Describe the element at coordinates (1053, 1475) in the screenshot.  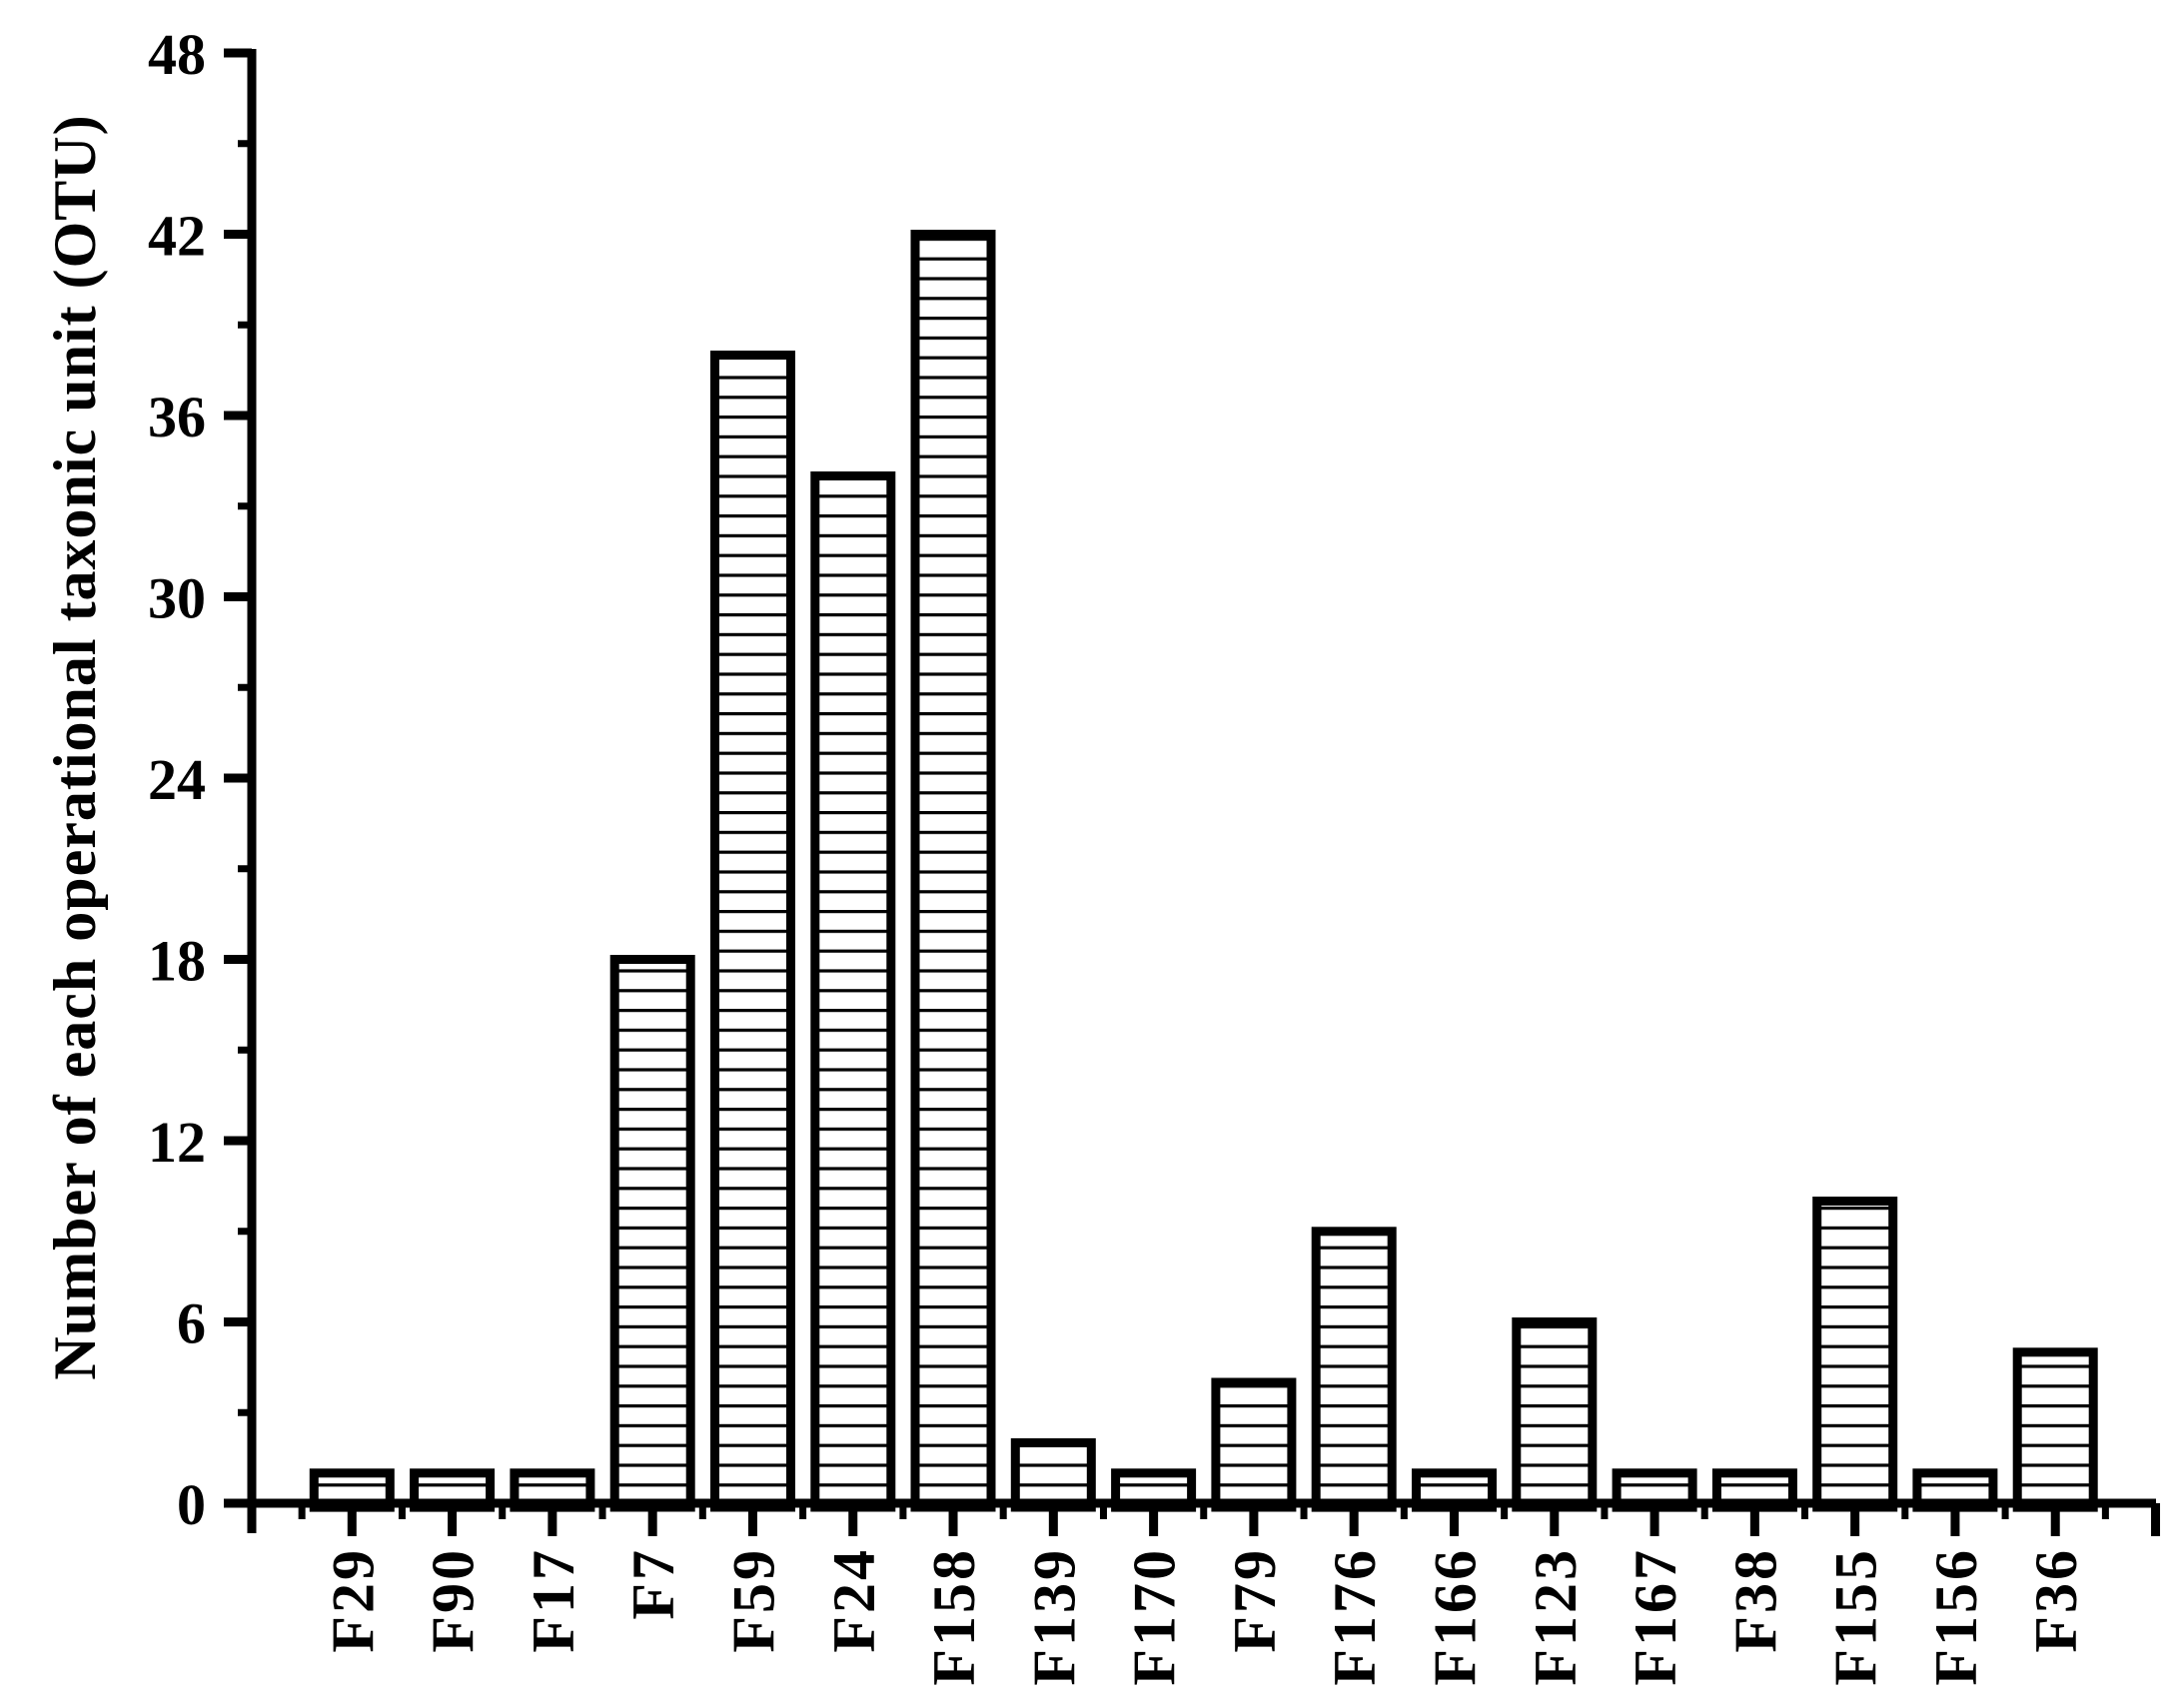
I see `bar-F139` at that location.